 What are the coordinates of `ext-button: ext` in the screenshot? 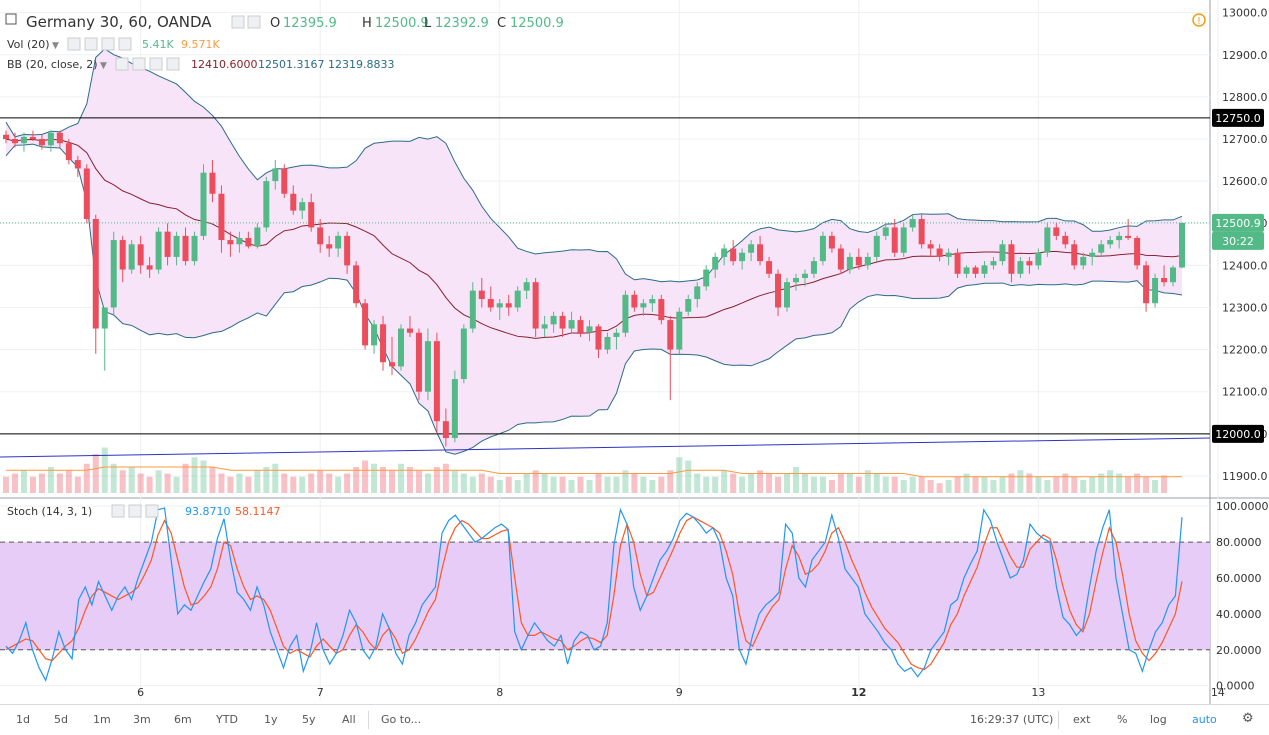 It's located at (1082, 719).